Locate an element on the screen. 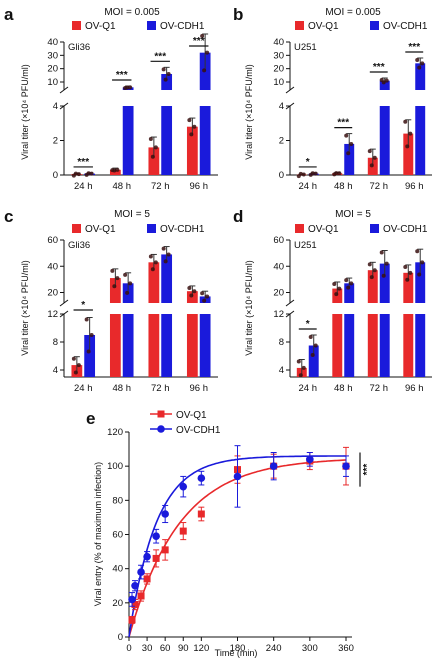 Image resolution: width=447 pixels, height=659 pixels. panel-b-bar-ov-cdh1-upper is located at coordinates (384, 85).